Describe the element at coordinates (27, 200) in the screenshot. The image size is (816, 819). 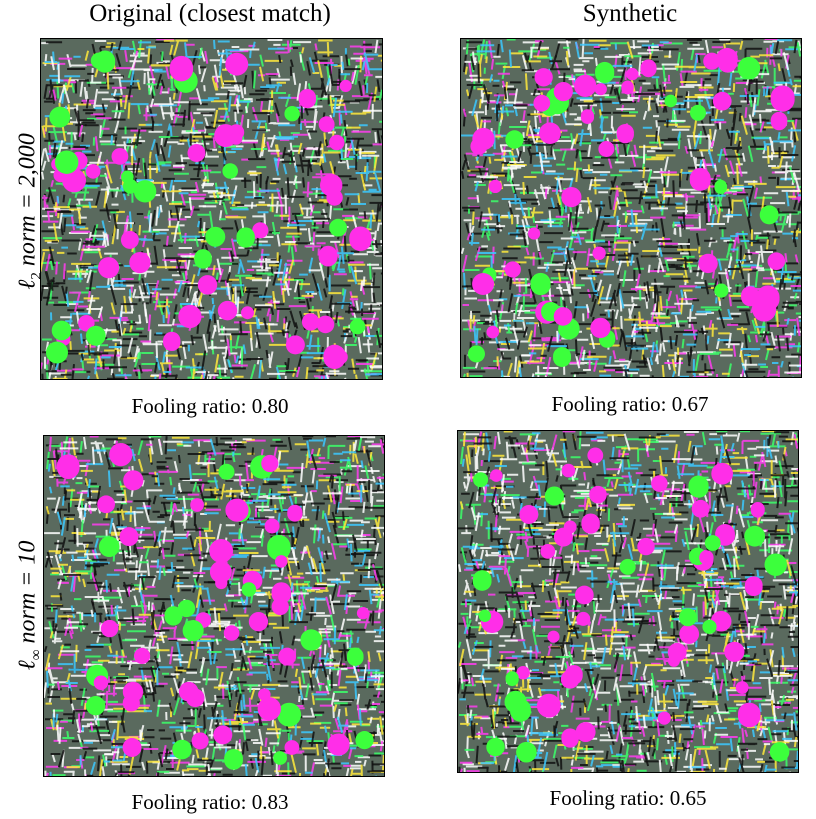
I see `label-text: norm = 2,000` at that location.